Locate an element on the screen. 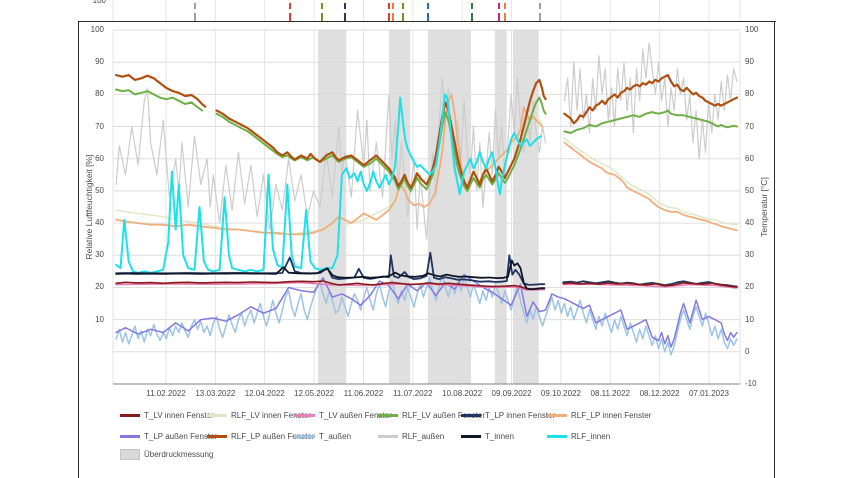 This screenshot has height=478, width=851. legend-item-ueberdruckmessung: Überdruckmessung is located at coordinates (166, 454).